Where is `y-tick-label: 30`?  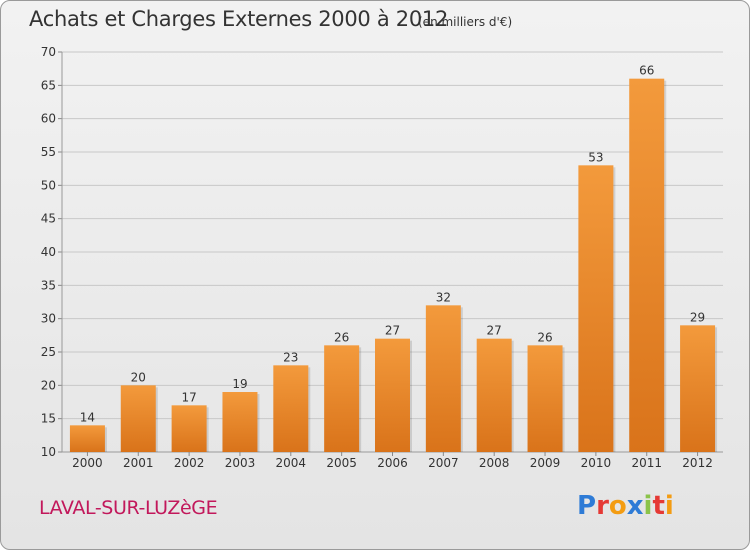 y-tick-label: 30 is located at coordinates (48, 319).